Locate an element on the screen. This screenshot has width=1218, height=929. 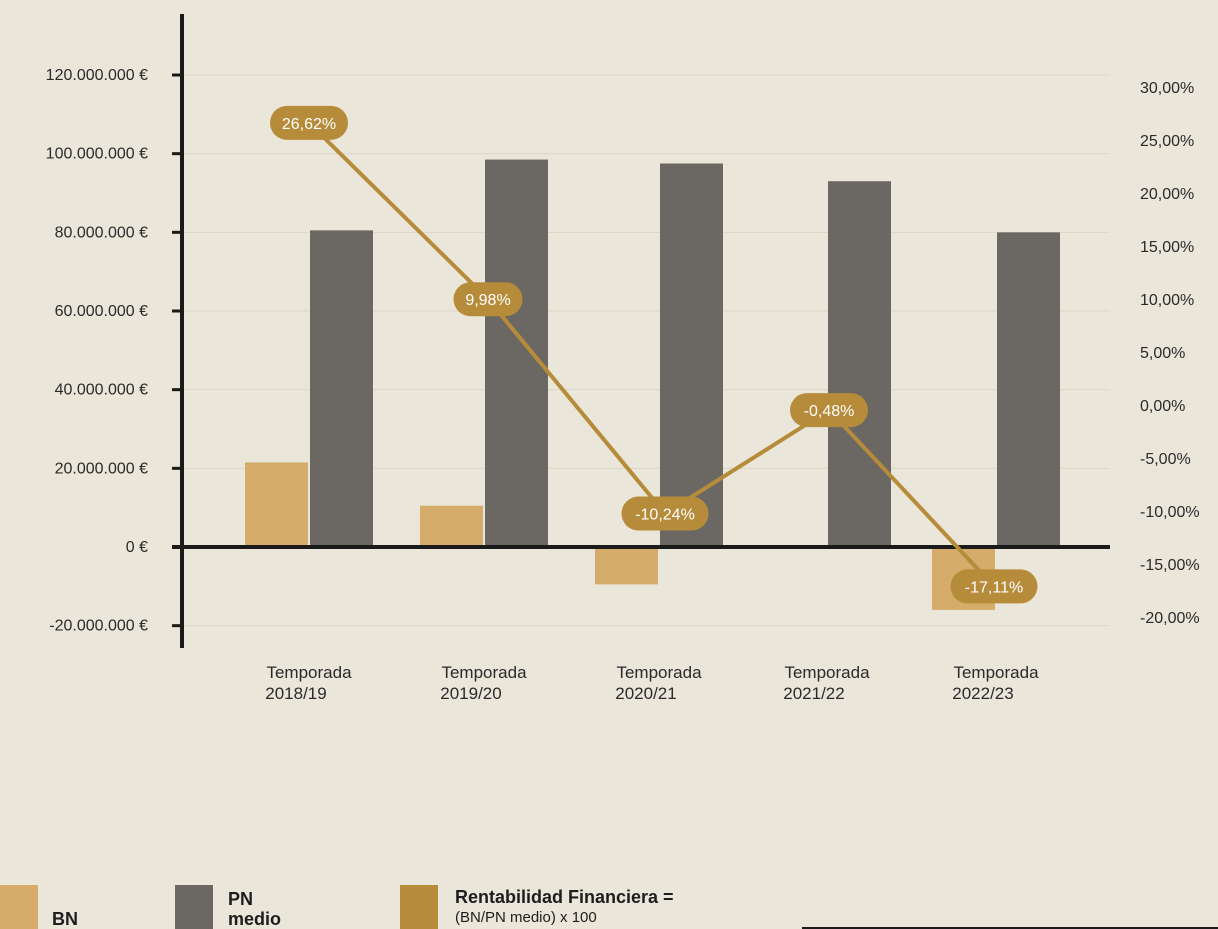
right-tick-label: 15,00% is located at coordinates (1167, 247).